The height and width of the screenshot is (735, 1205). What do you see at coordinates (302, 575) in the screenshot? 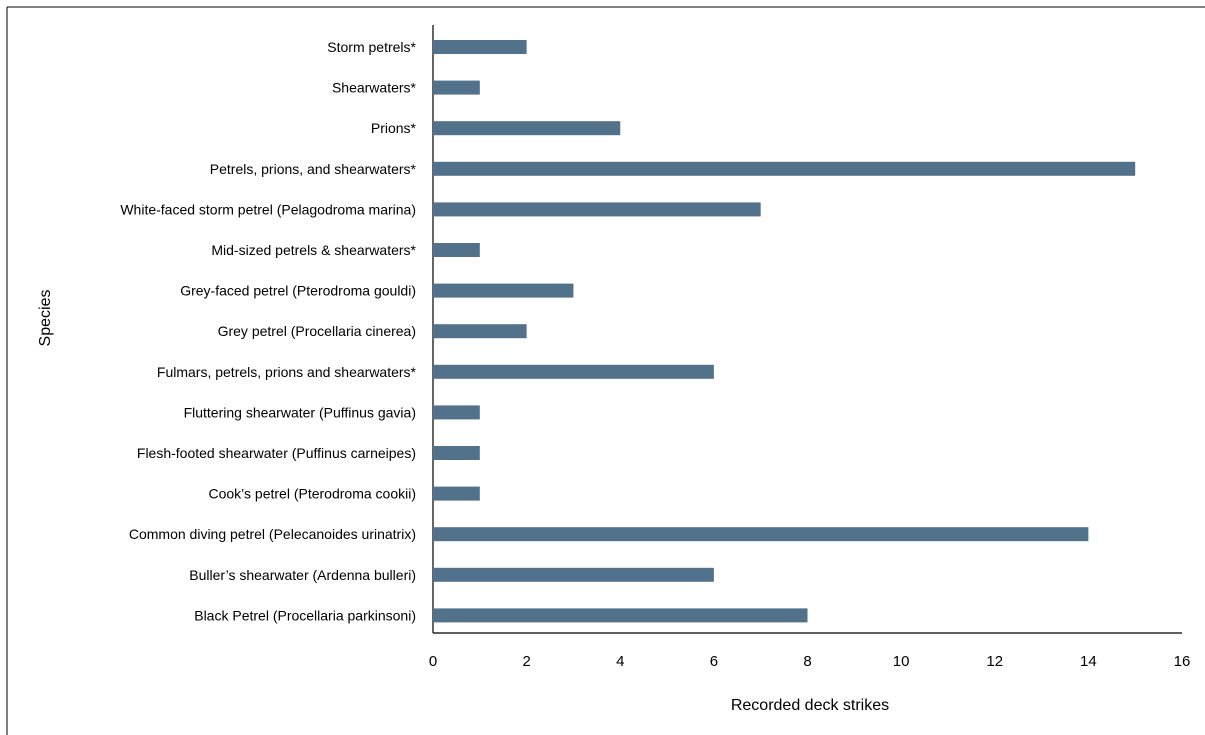
I see `category-label: Buller’s shearwater (Ardenna bulleri)` at bounding box center [302, 575].